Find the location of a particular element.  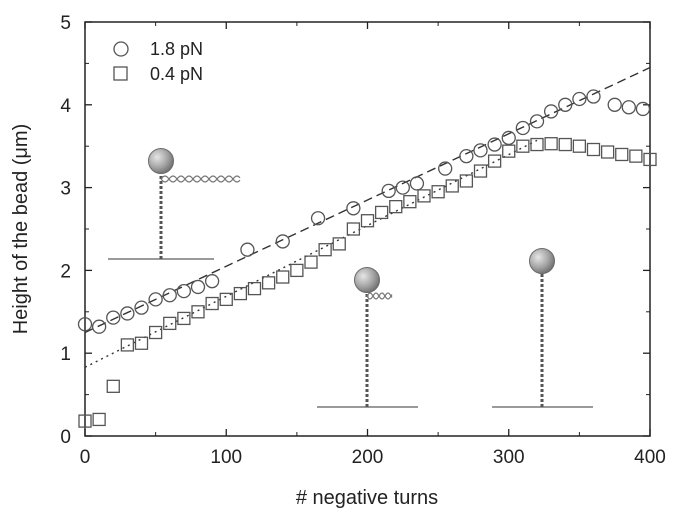

y-tick-label: 3 is located at coordinates (65, 189).